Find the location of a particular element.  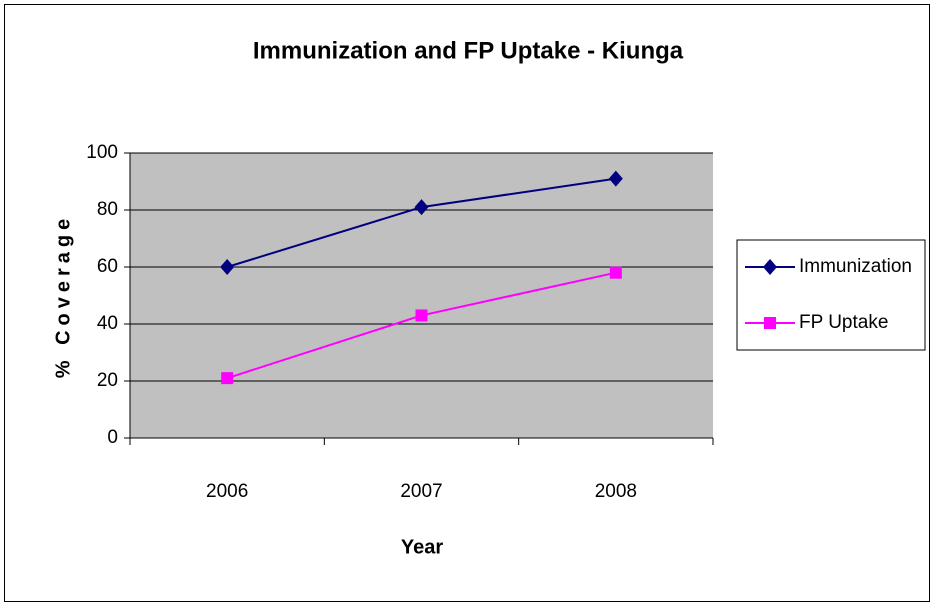

y-tick-label: 100 is located at coordinates (102, 152).